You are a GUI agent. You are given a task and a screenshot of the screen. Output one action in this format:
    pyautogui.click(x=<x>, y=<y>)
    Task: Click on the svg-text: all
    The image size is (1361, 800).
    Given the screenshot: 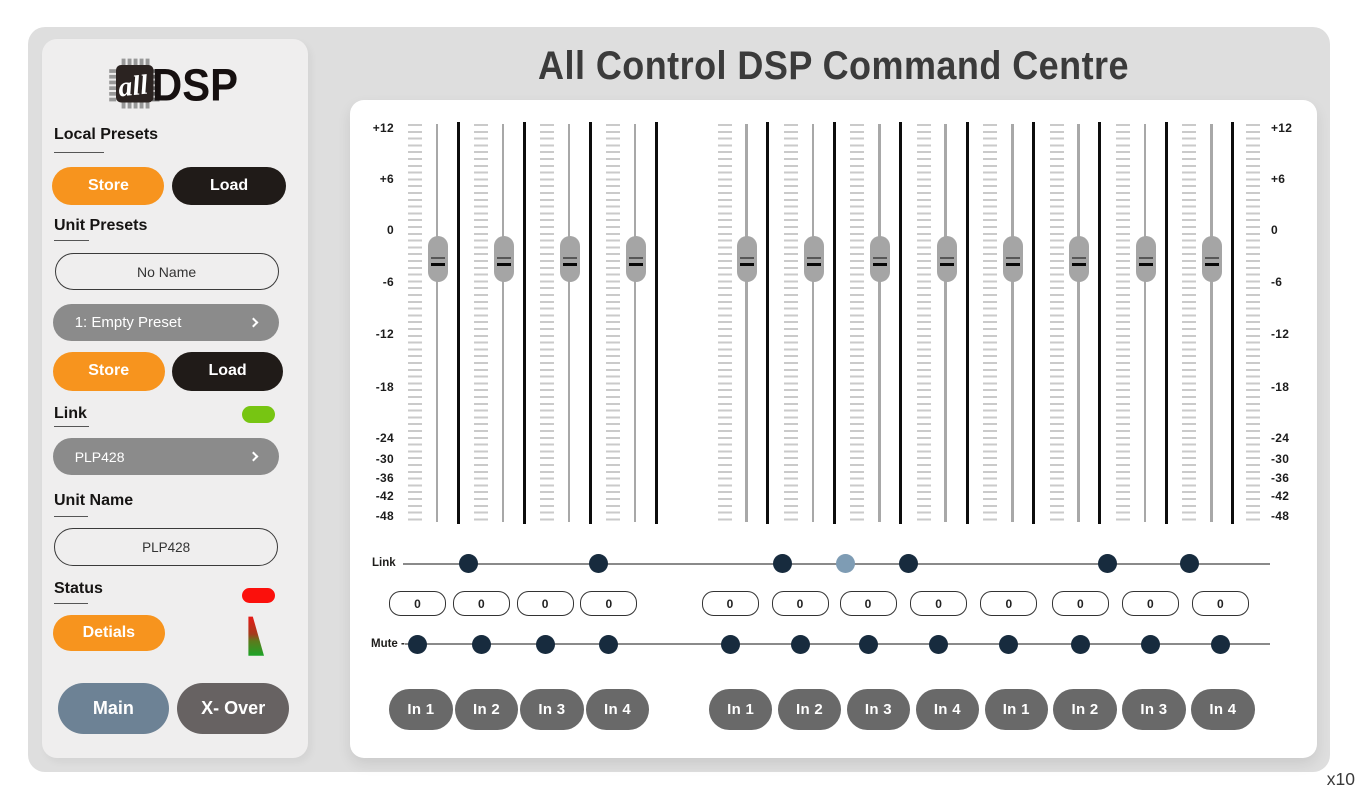 What is the action you would take?
    pyautogui.click(x=133, y=87)
    